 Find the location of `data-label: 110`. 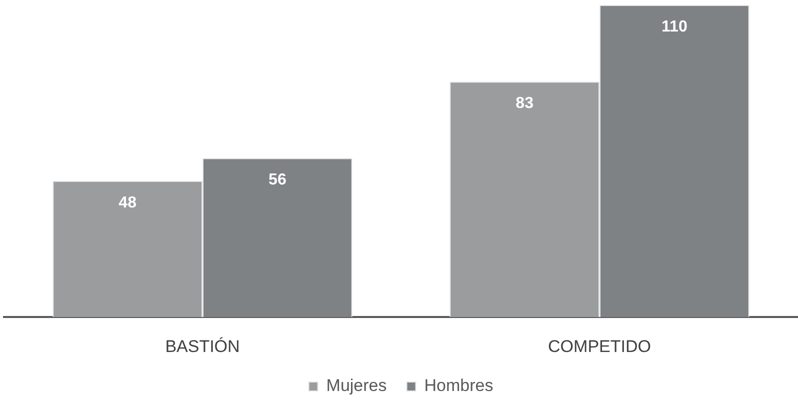

data-label: 110 is located at coordinates (675, 27).